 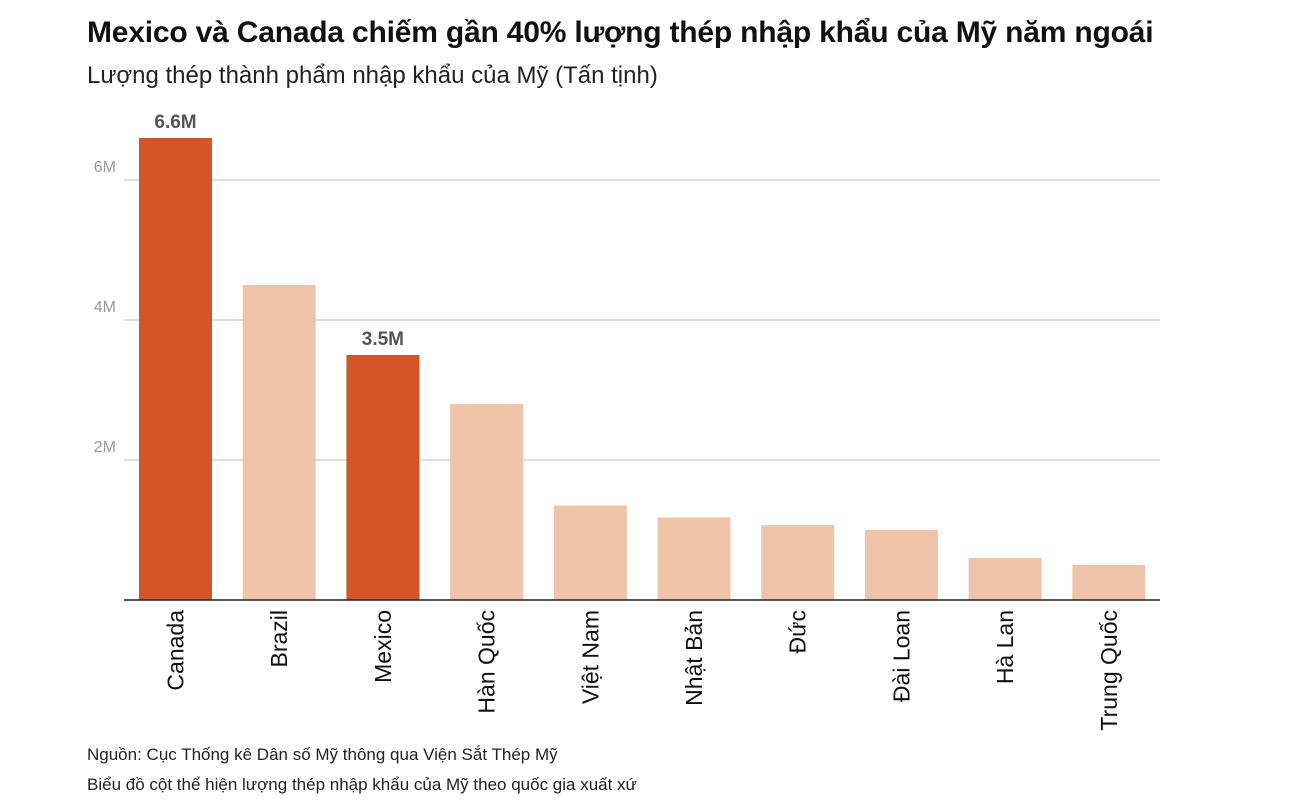 What do you see at coordinates (383, 646) in the screenshot?
I see `x-tick-label: Mexico` at bounding box center [383, 646].